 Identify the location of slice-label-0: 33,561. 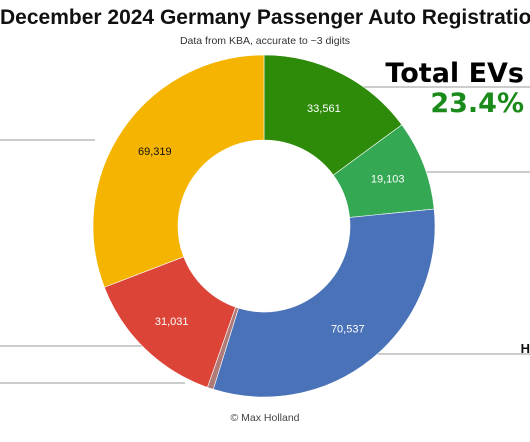
(324, 109).